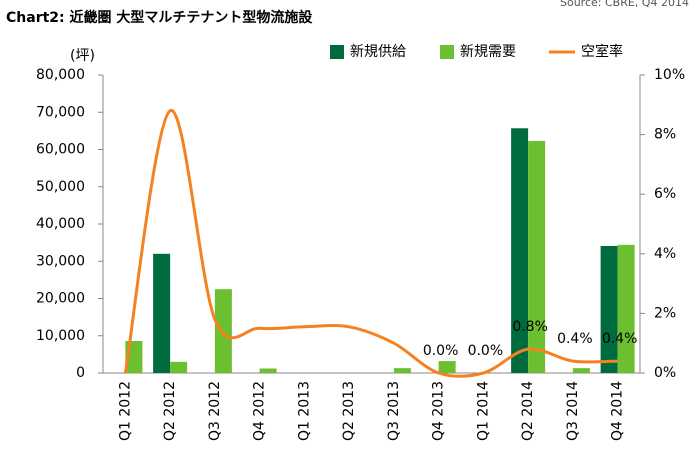 This screenshot has height=455, width=700. I want to click on data-label: 0.8%, so click(530, 327).